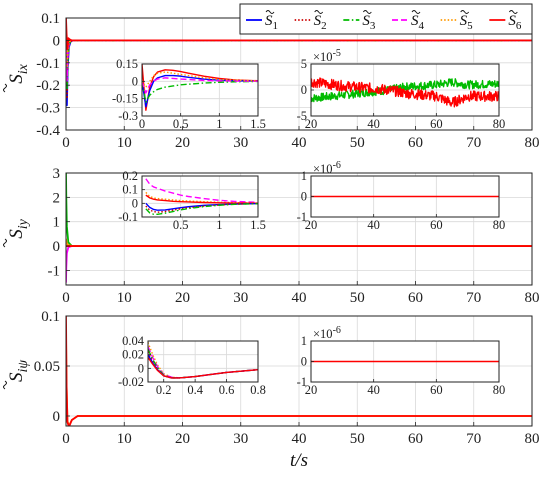  I want to click on y-tick-label: 0.04, so click(133, 341).